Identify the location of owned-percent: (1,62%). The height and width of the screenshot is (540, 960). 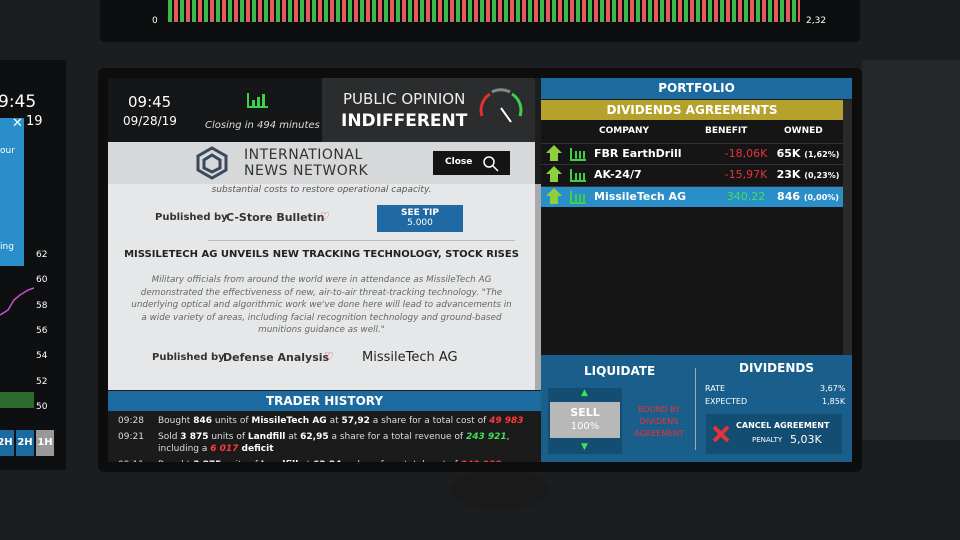
(822, 154).